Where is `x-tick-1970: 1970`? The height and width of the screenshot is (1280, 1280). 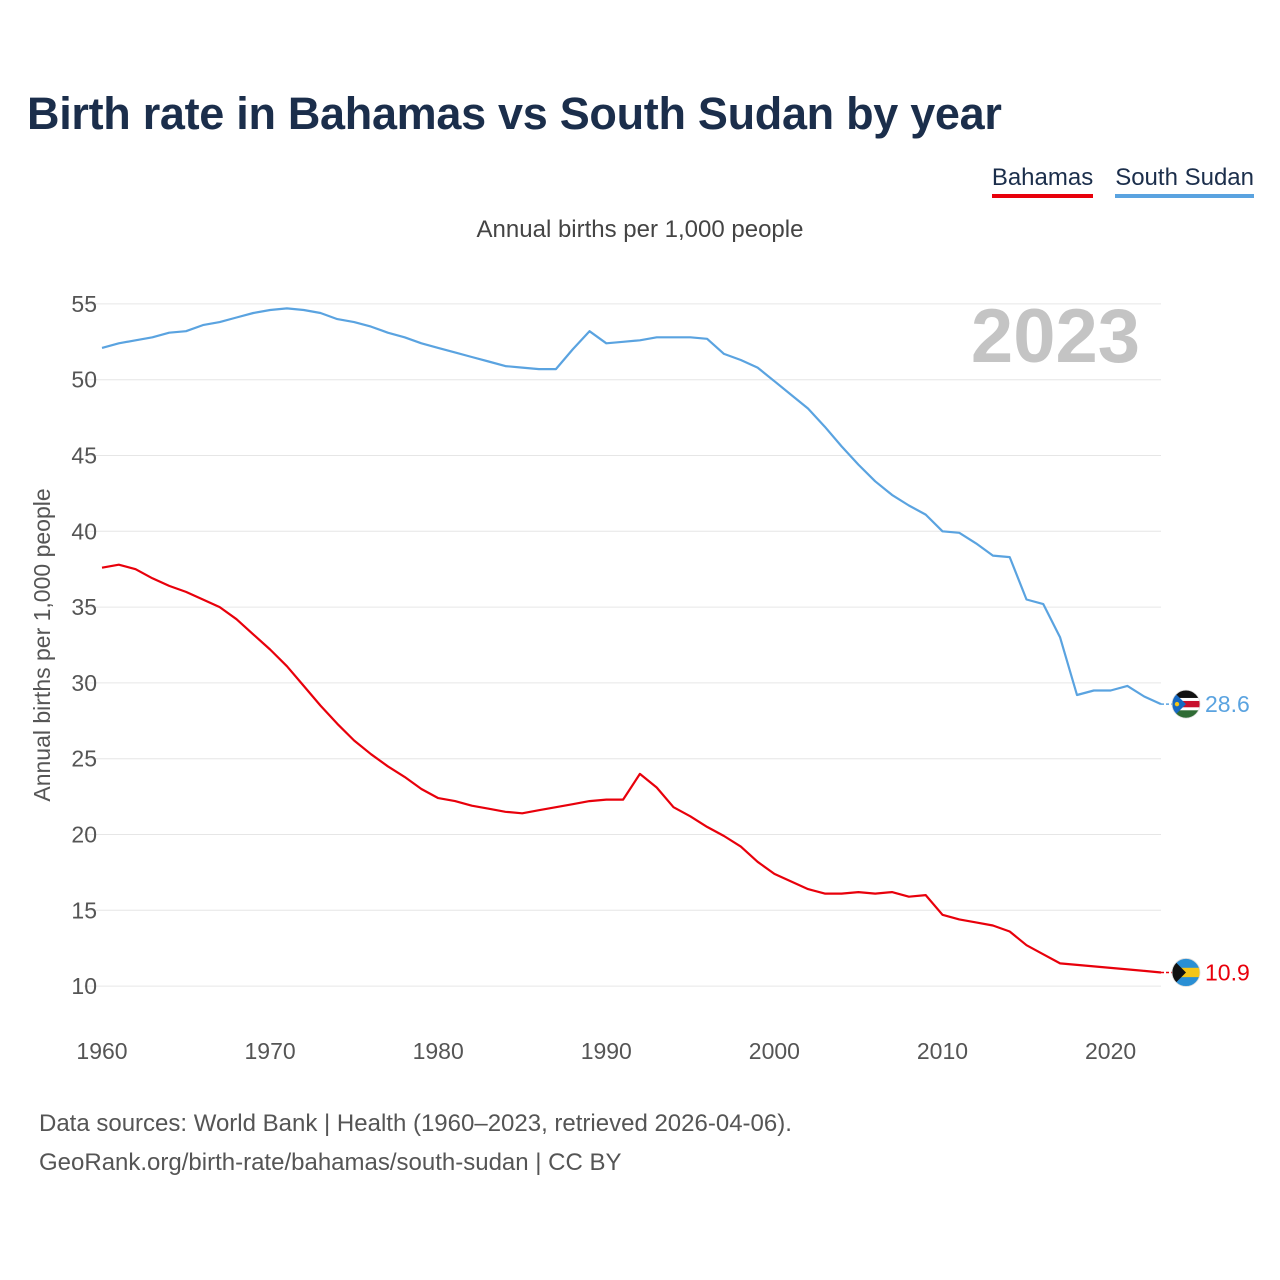
x-tick-1970: 1970 is located at coordinates (270, 1051).